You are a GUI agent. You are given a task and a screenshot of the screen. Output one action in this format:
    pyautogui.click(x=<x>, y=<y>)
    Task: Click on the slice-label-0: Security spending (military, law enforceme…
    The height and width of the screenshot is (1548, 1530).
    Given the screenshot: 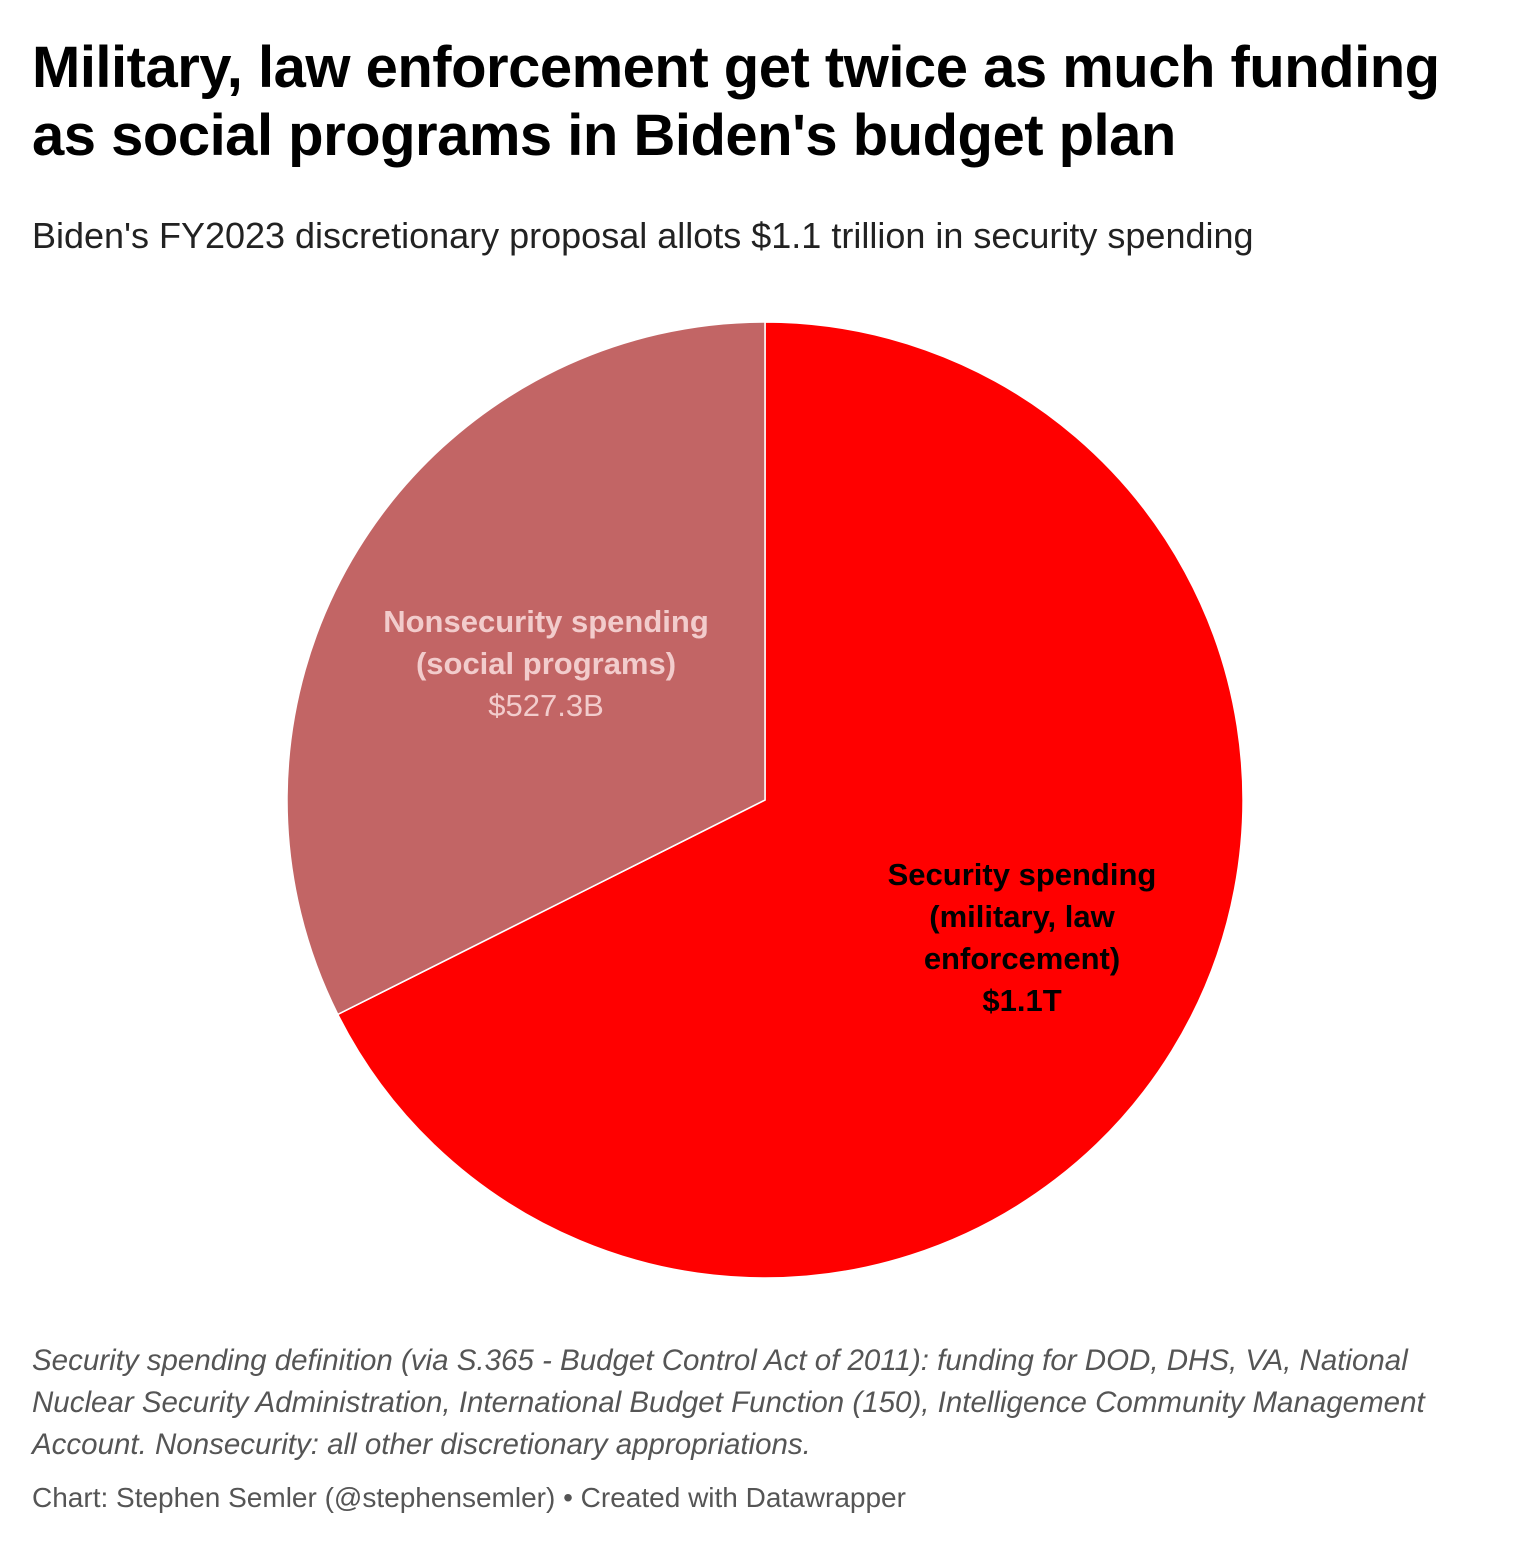 What is the action you would take?
    pyautogui.click(x=1022, y=937)
    